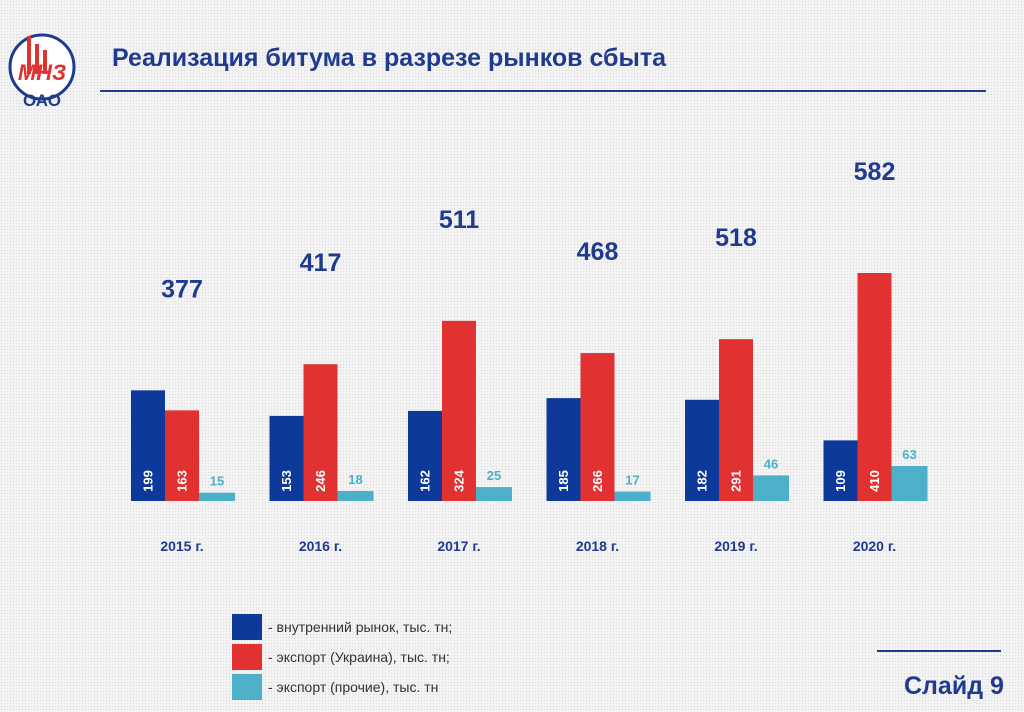 This screenshot has height=712, width=1024. Describe the element at coordinates (597, 546) in the screenshot. I see `x-tick-label: 2018 г.` at that location.